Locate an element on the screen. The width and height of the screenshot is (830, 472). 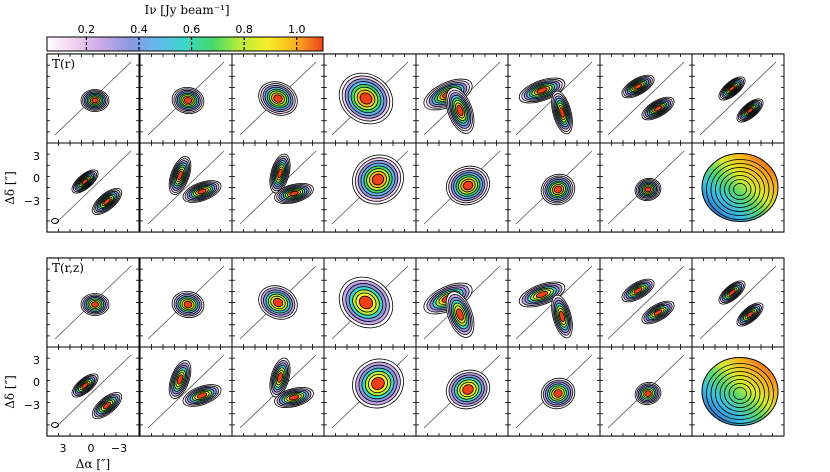
colorbar-tick-labels: 0.2 0.4 0.6 0.8 1.0 is located at coordinates (192, 29).